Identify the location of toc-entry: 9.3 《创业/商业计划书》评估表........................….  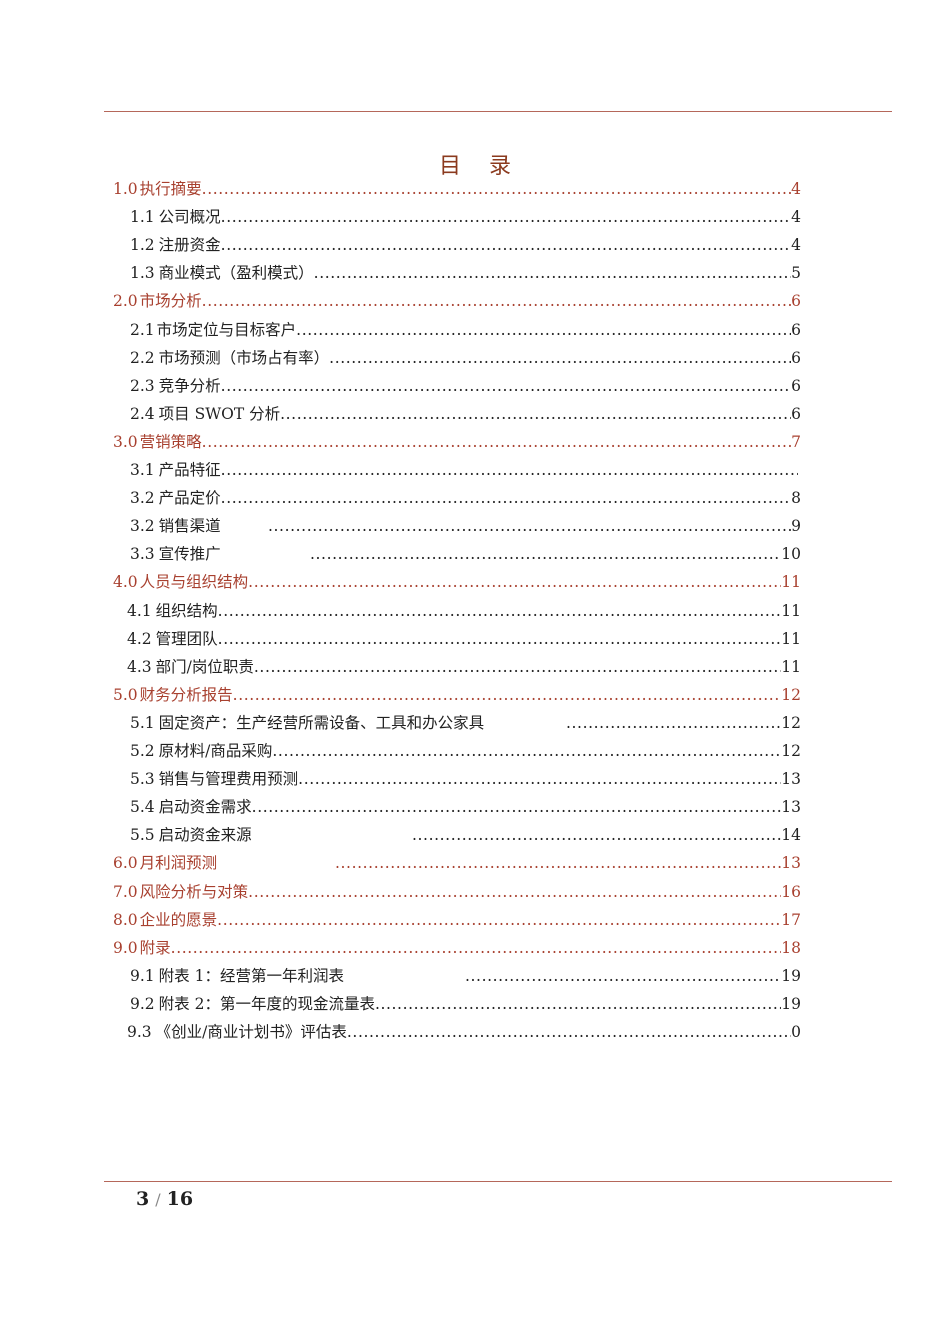
(464, 1031).